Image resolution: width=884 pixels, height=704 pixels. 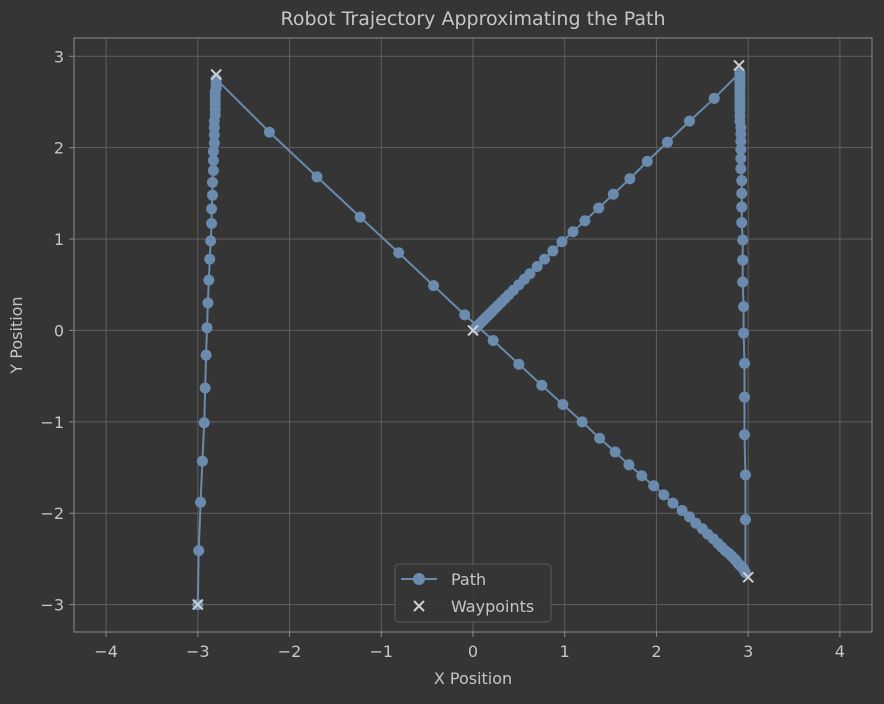 I want to click on legend: Path Waypoints, so click(x=473, y=593).